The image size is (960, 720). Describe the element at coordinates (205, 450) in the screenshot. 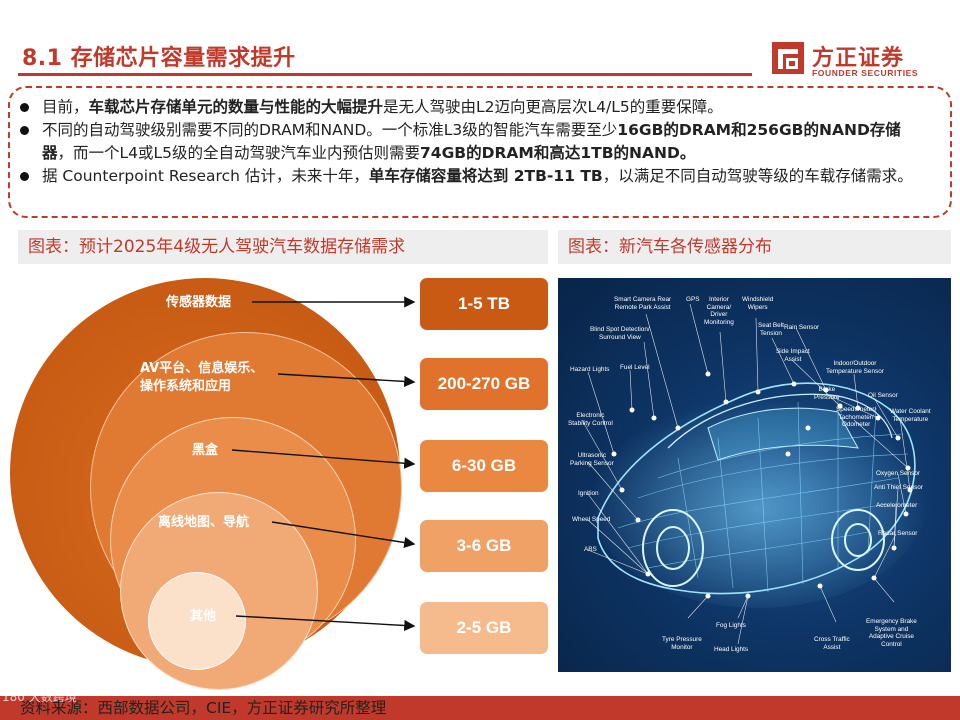

I see `layer-label: 黑盒` at that location.